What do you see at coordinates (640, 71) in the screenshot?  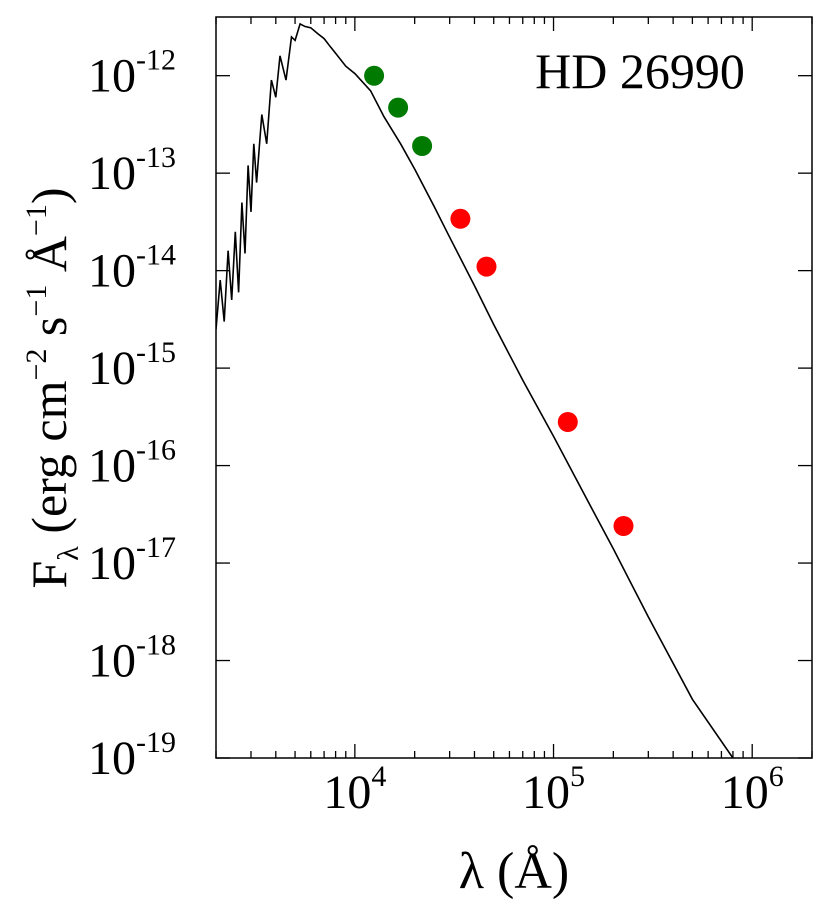 I see `chart-title: HD 26990` at bounding box center [640, 71].